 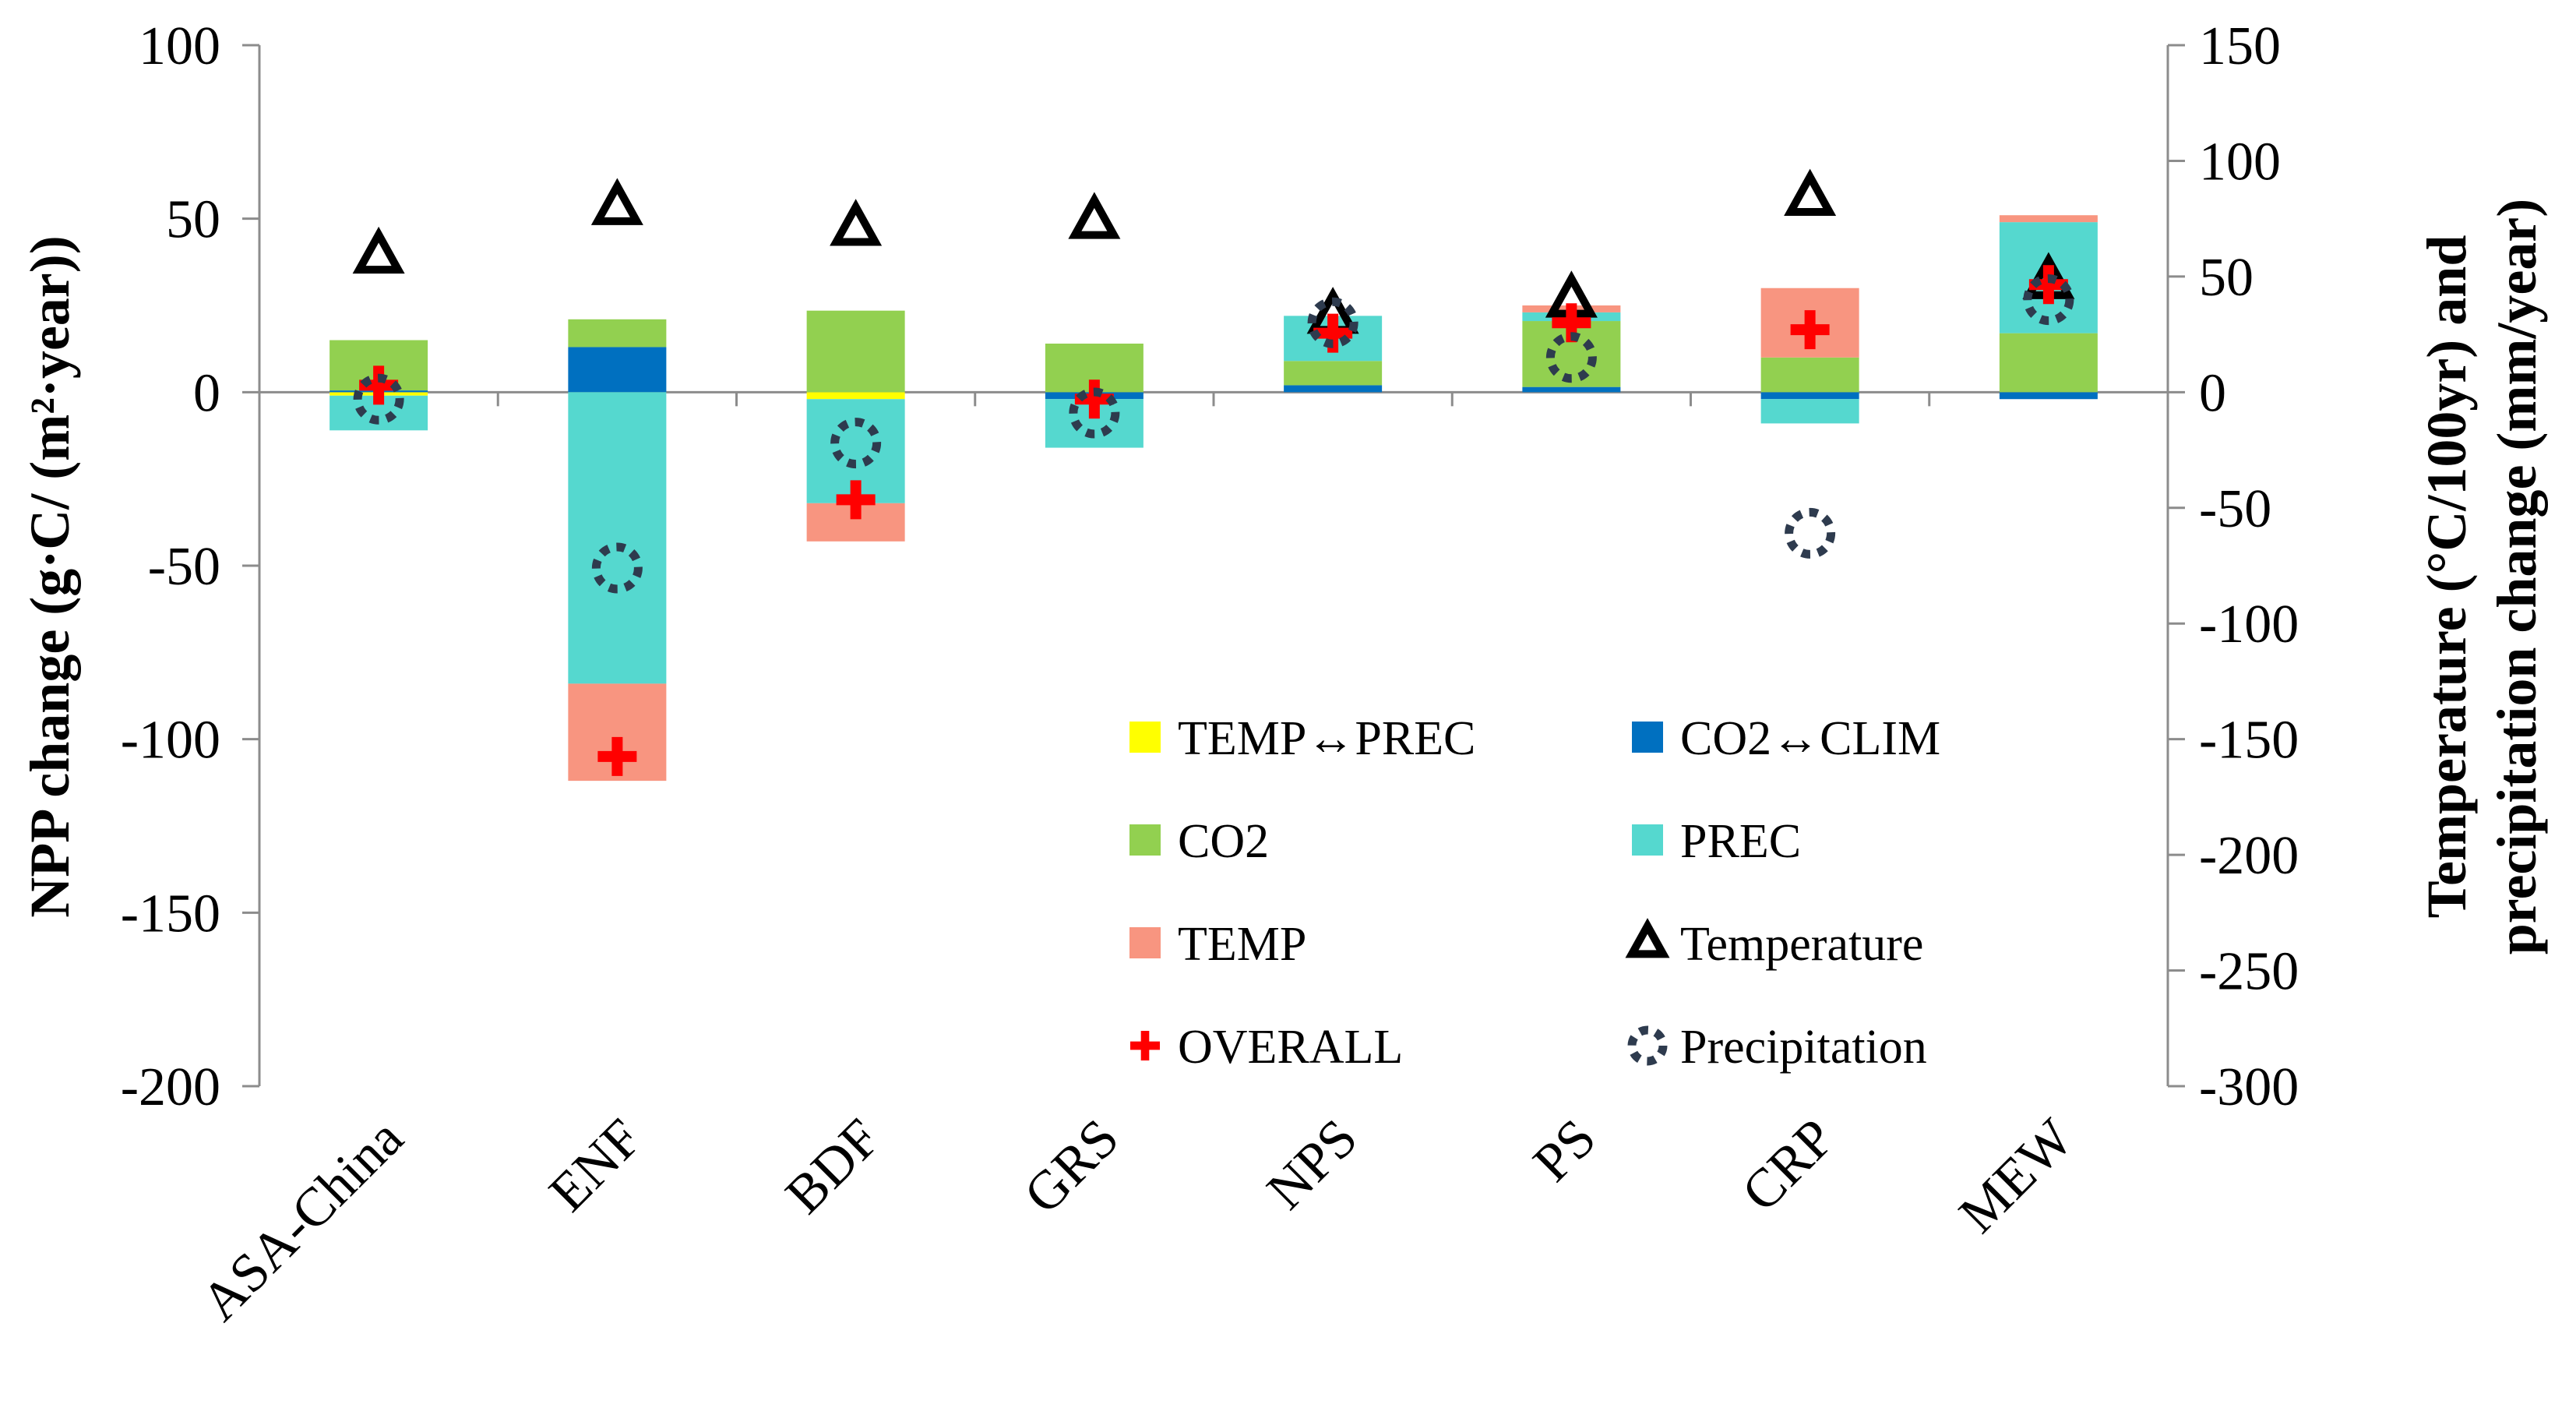 I want to click on legend-label-precipitation: Precipitation, so click(x=1803, y=1047).